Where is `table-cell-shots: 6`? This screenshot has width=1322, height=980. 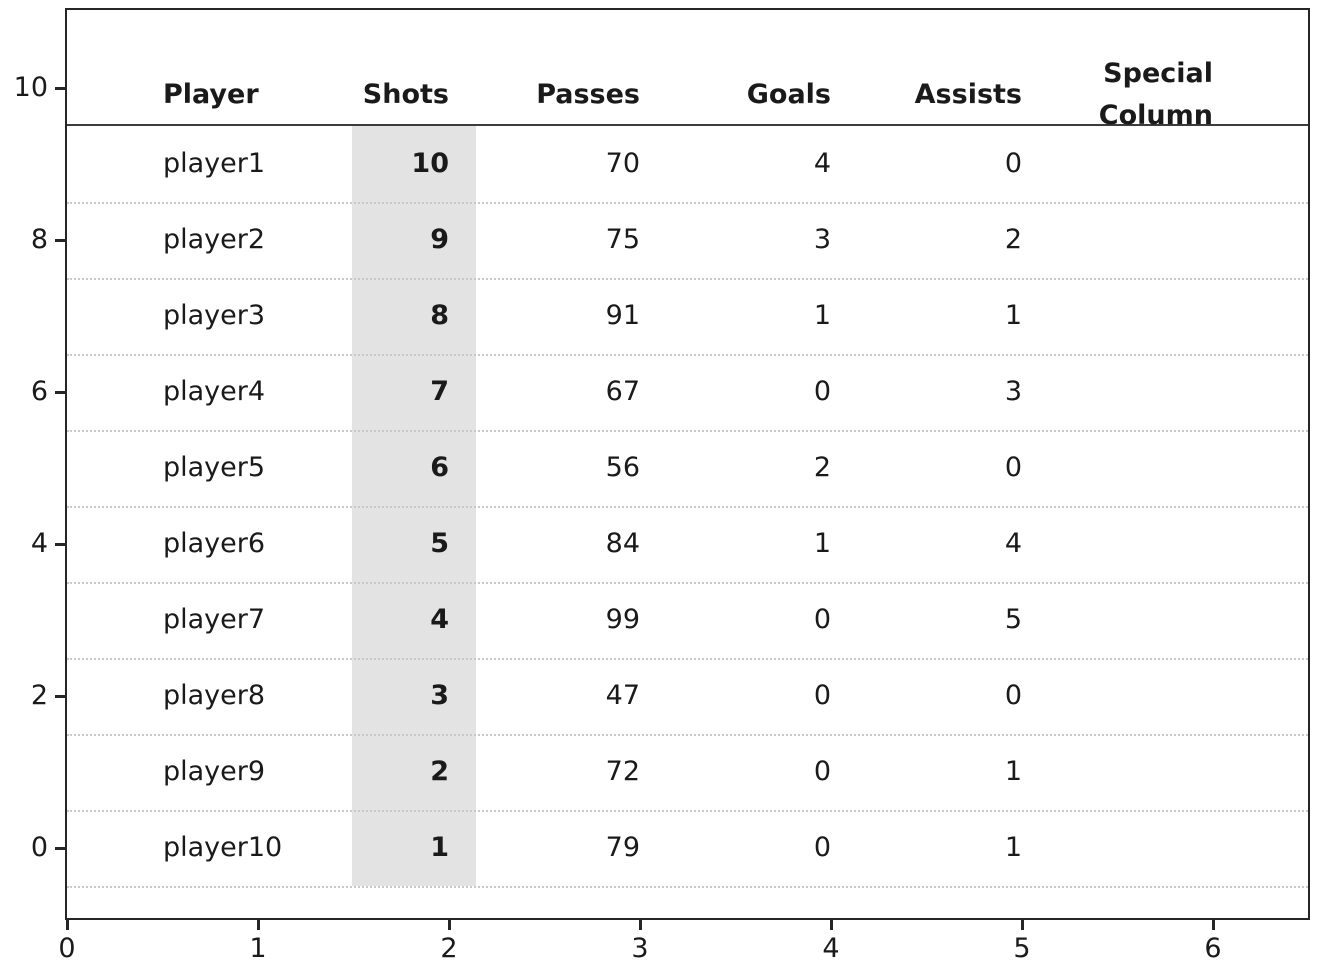 table-cell-shots: 6 is located at coordinates (439, 467).